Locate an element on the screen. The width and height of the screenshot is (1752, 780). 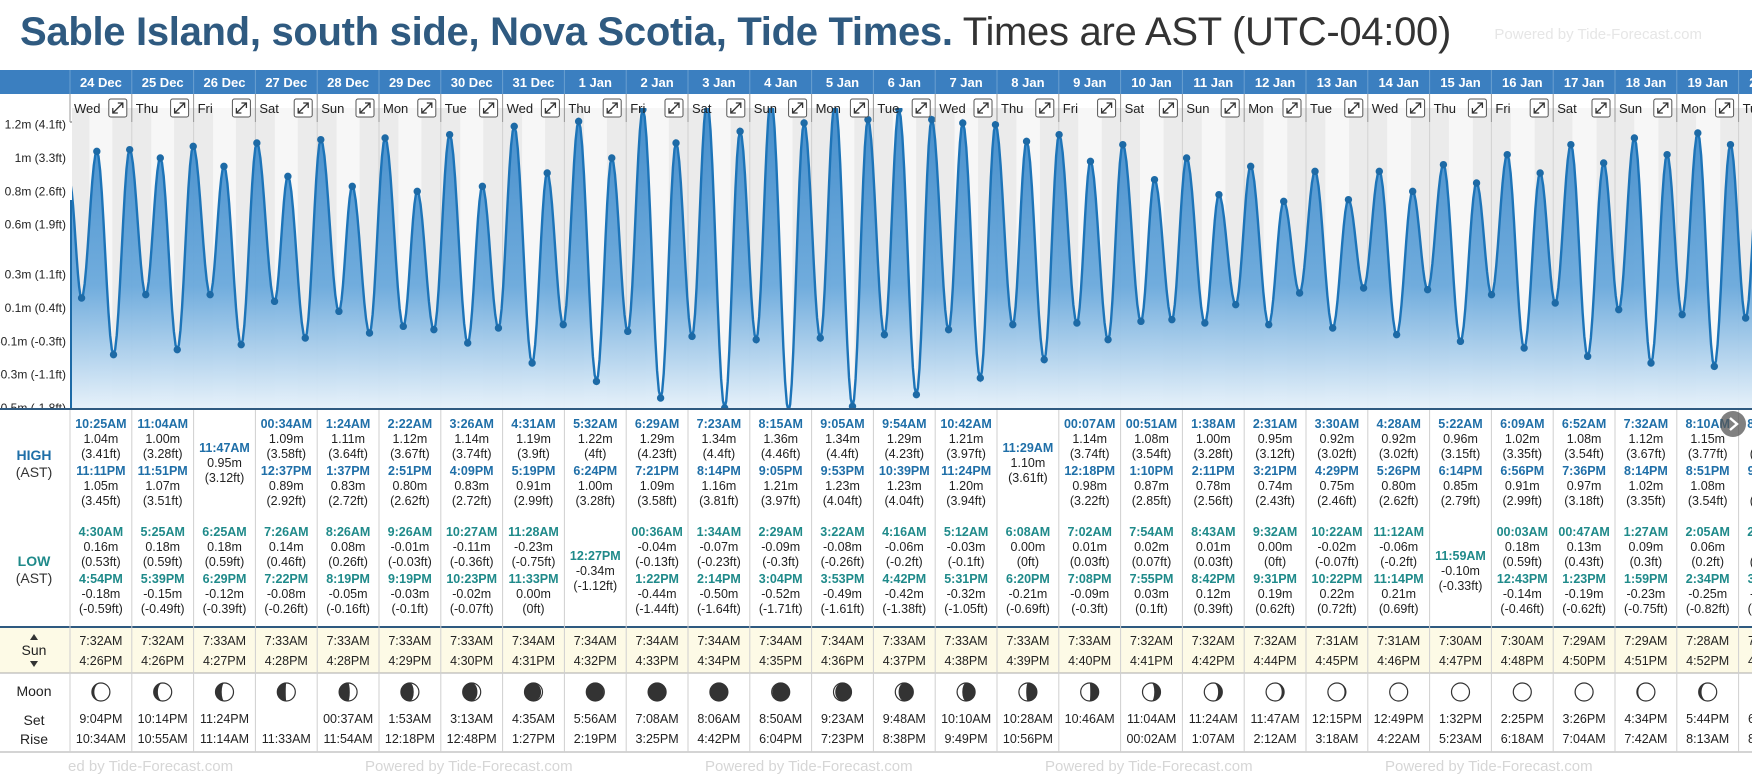
high-height-ft: (2.99ft) is located at coordinates (534, 501).